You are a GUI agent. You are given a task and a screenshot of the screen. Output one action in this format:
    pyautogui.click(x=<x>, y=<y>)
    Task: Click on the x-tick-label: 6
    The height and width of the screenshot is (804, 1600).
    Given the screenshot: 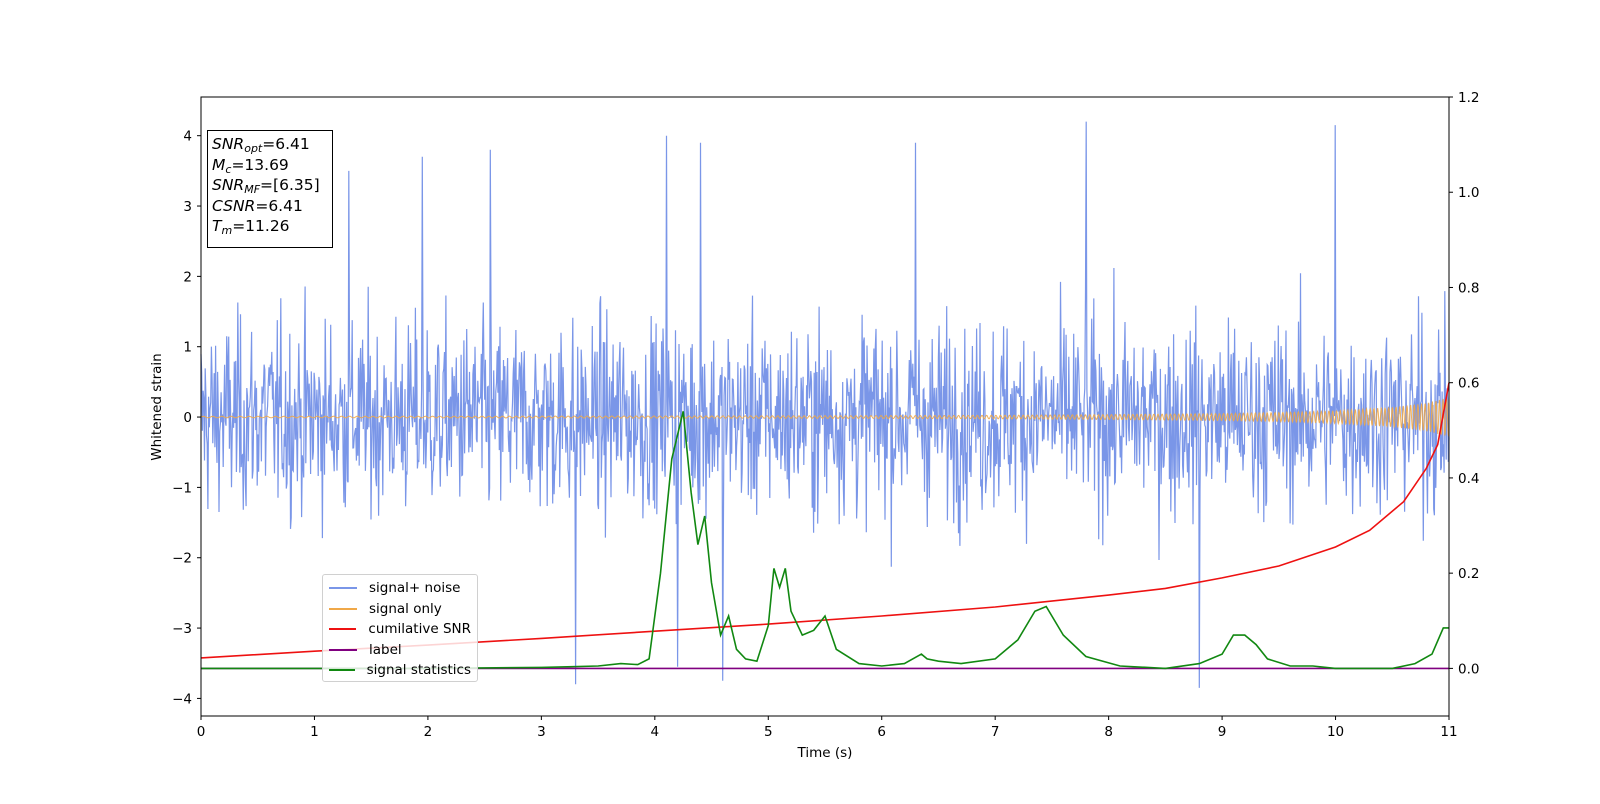 What is the action you would take?
    pyautogui.click(x=881, y=732)
    